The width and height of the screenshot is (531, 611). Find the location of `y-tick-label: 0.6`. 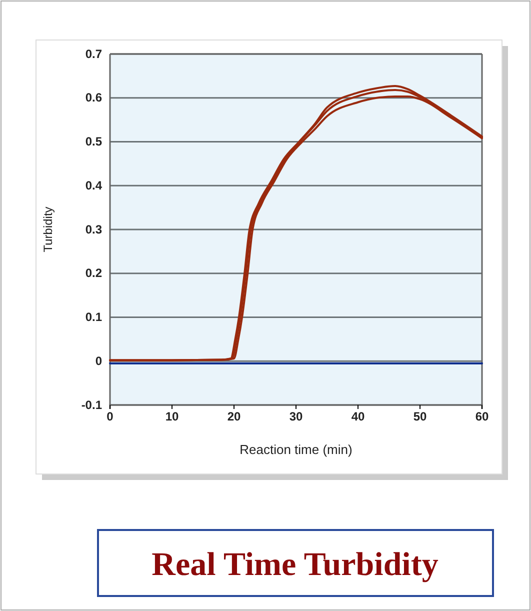

y-tick-label: 0.6 is located at coordinates (93, 97).